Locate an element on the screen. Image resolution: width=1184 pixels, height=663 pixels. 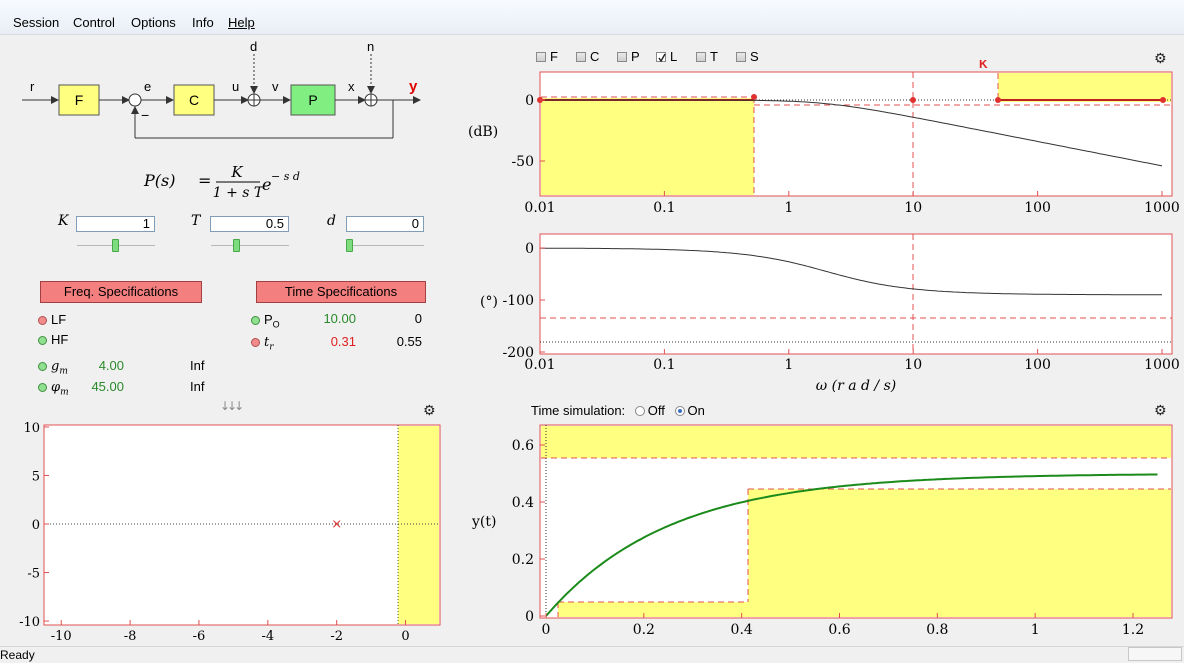
signal-v: v is located at coordinates (275, 86).